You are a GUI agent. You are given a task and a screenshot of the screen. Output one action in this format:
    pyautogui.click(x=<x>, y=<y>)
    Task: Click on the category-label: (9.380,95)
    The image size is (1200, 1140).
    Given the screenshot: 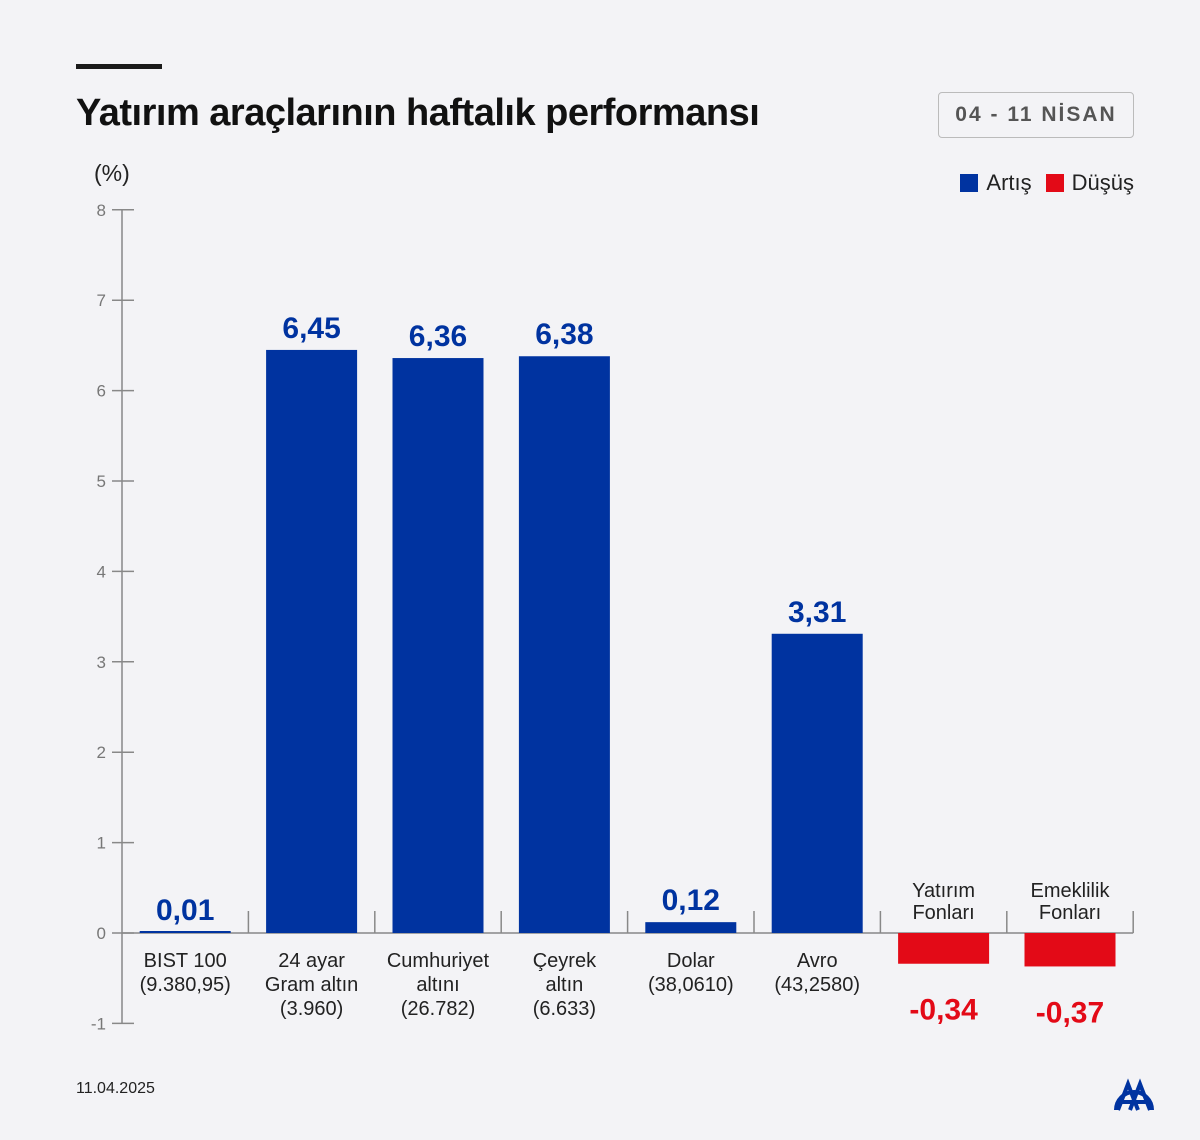 What is the action you would take?
    pyautogui.click(x=185, y=985)
    